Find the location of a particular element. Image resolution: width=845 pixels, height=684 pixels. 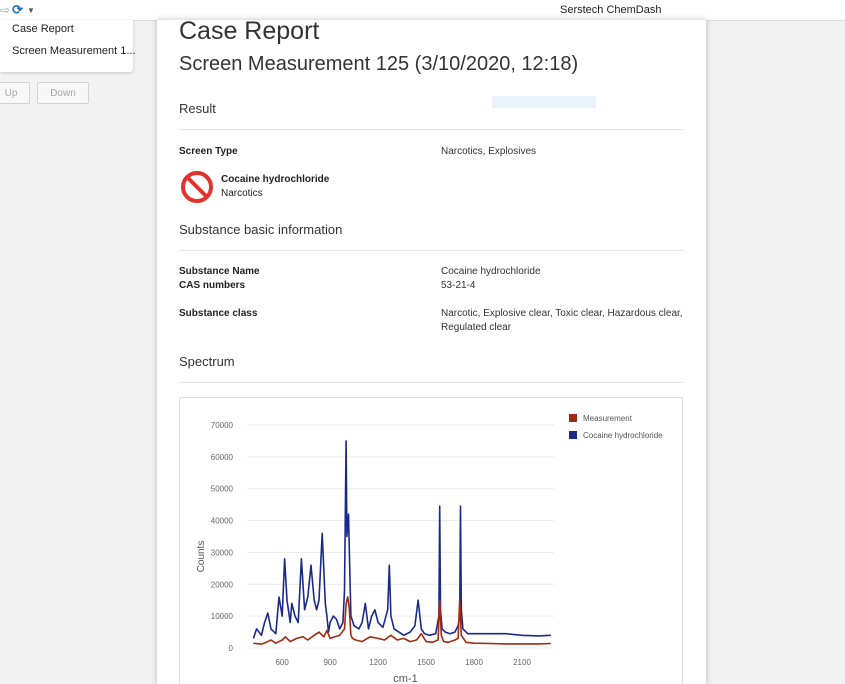

y-tick-label: 60000 is located at coordinates (222, 457).